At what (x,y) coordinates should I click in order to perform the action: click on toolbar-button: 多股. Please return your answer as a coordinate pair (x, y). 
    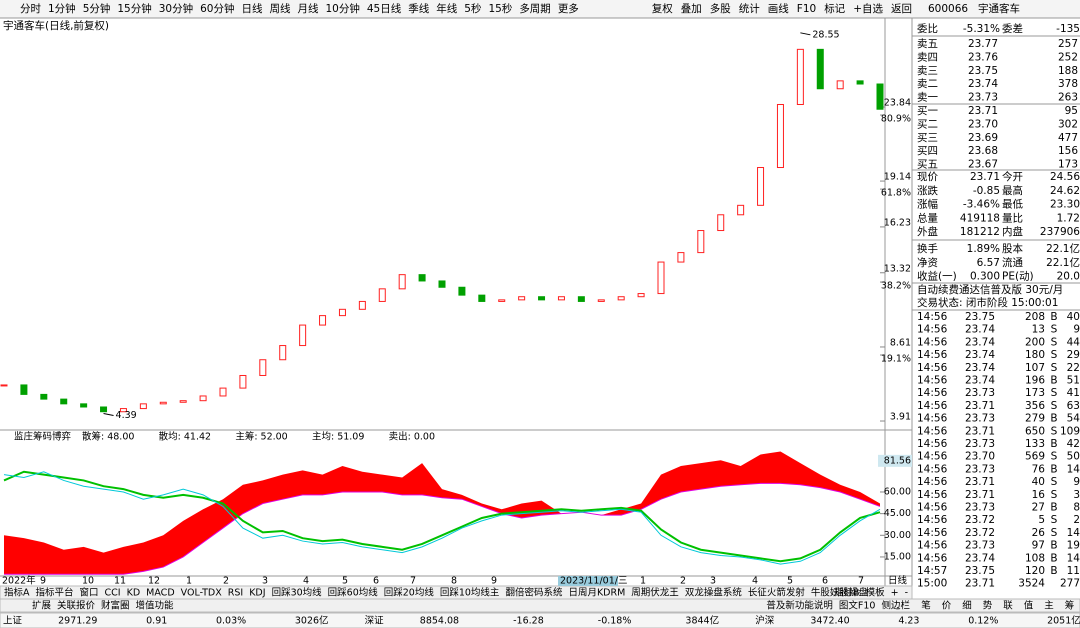
    Looking at the image, I should click on (720, 8).